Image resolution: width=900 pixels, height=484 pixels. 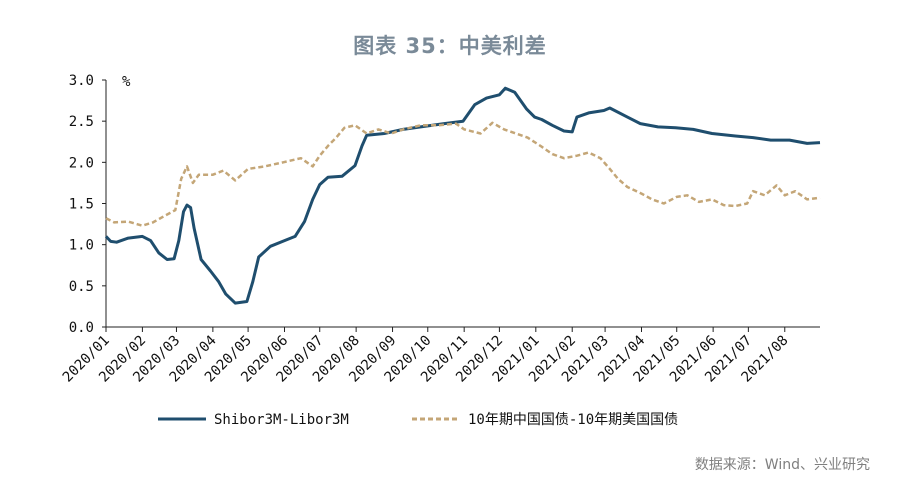 What do you see at coordinates (418, 420) in the screenshot?
I see `legend: Shibor3M-Libor3M 10年期中国国债-10年期美国国债` at bounding box center [418, 420].